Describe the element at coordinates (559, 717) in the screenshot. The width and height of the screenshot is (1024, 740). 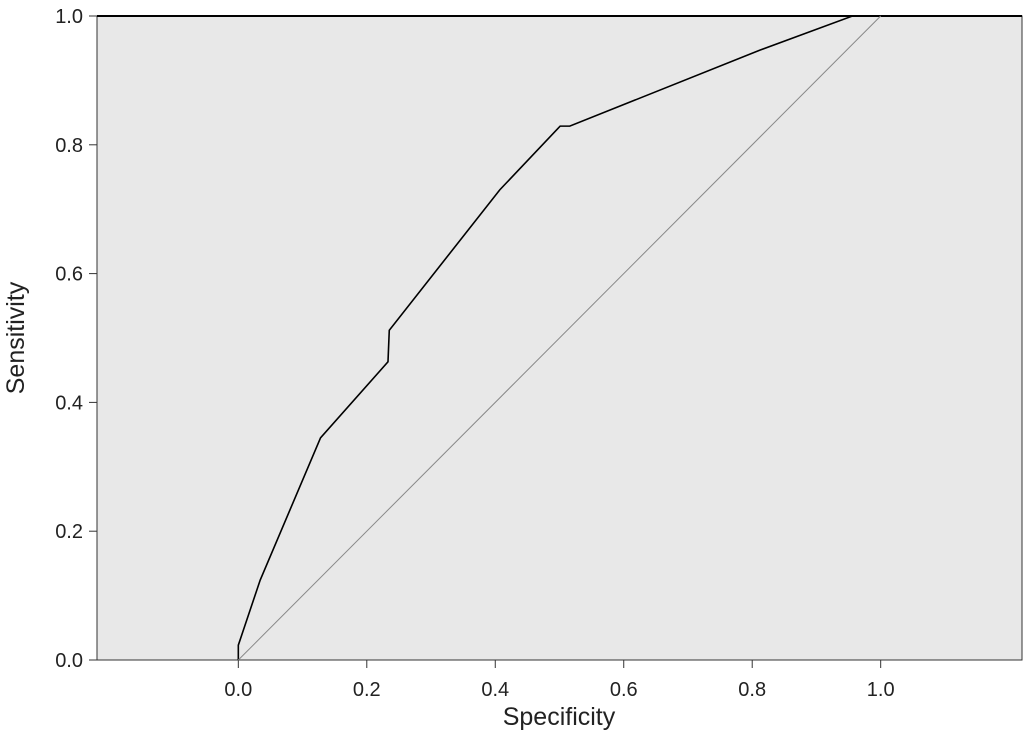
I see `x-axis-label: Specificity` at that location.